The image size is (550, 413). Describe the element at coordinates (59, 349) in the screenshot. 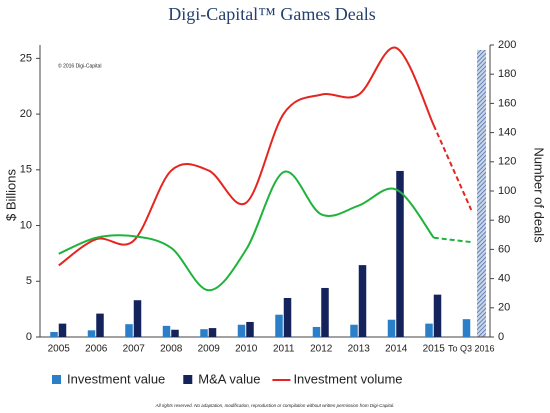

I see `x-tick-label: 2005` at that location.